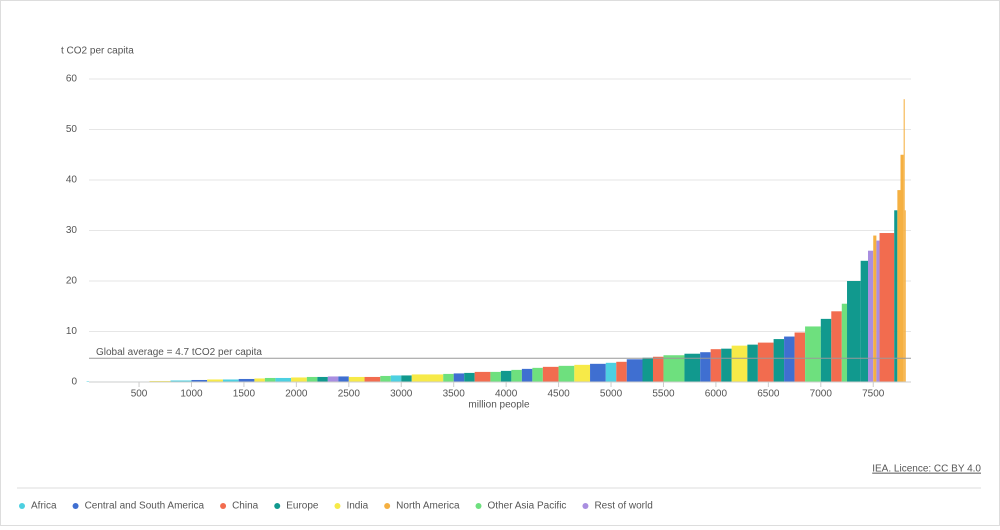 Image resolution: width=1000 pixels, height=530 pixels. Describe the element at coordinates (527, 506) in the screenshot. I see `legend-label: Other Asia Pacific` at that location.